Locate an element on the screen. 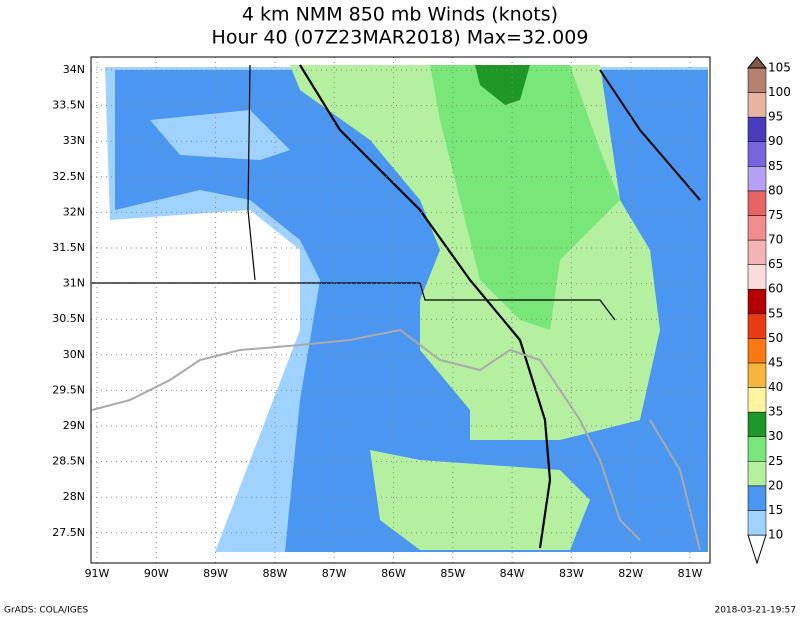 This screenshot has width=800, height=622. lat-label: 34N is located at coordinates (74, 69).